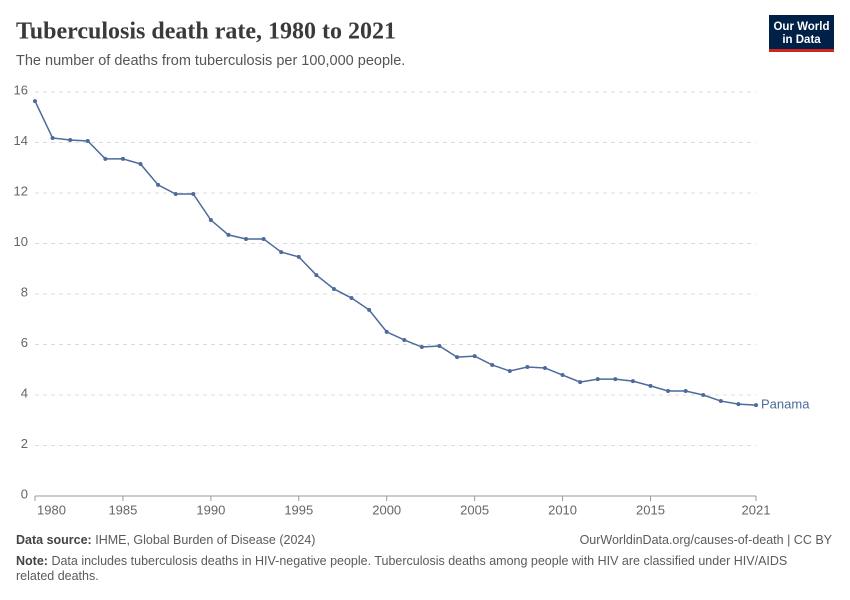  I want to click on x-tick-label: 2021, so click(756, 509).